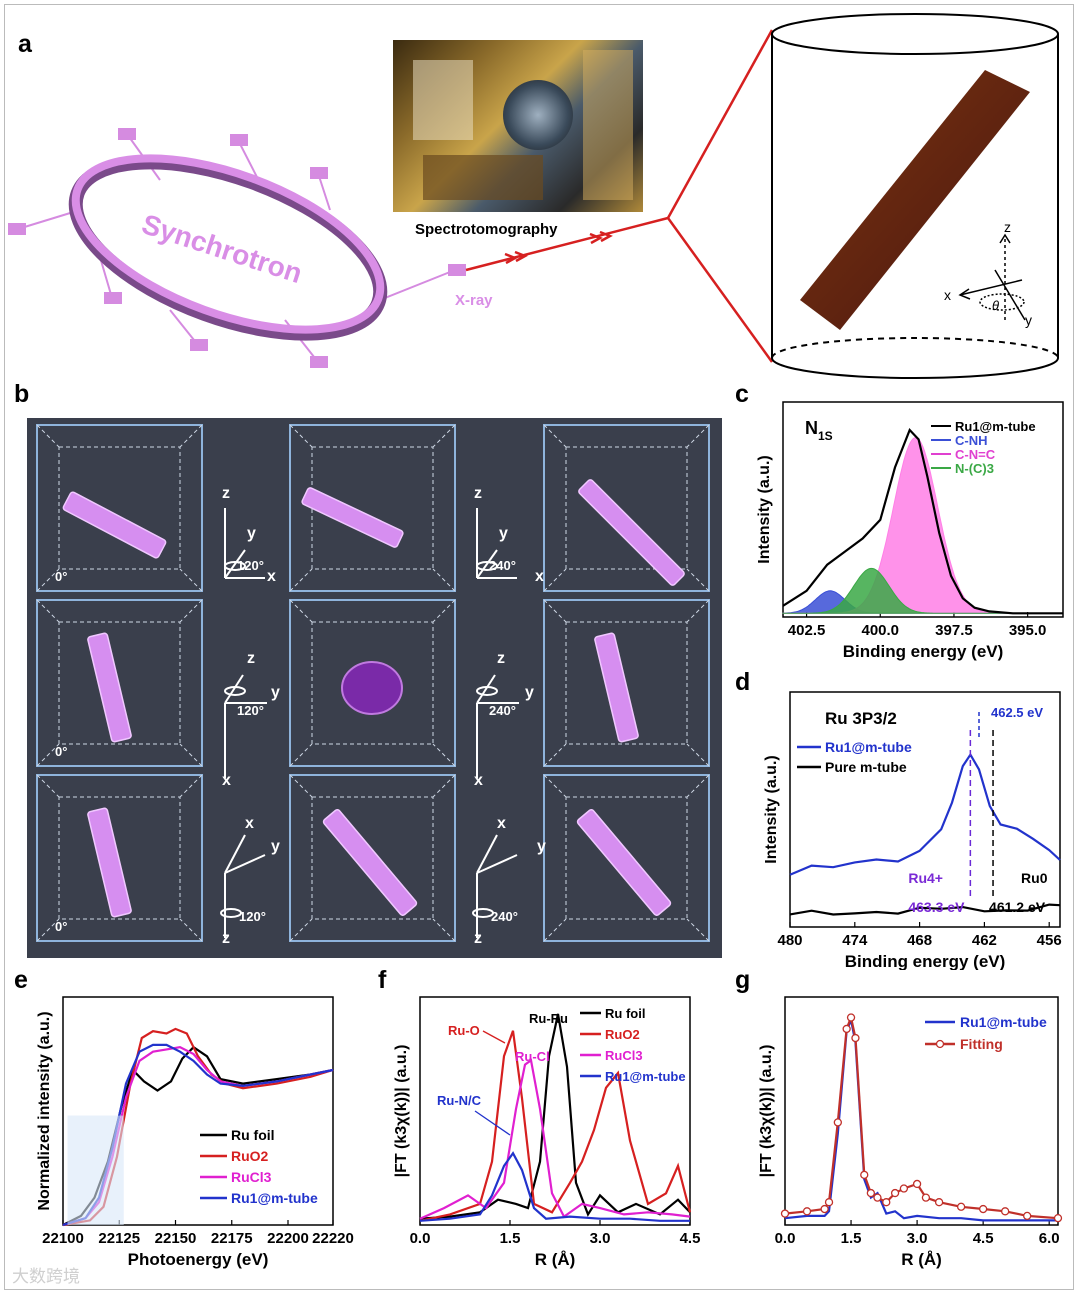 The height and width of the screenshot is (1295, 1080). What do you see at coordinates (975, 454) in the screenshot?
I see `legend-label: C-N=C` at bounding box center [975, 454].